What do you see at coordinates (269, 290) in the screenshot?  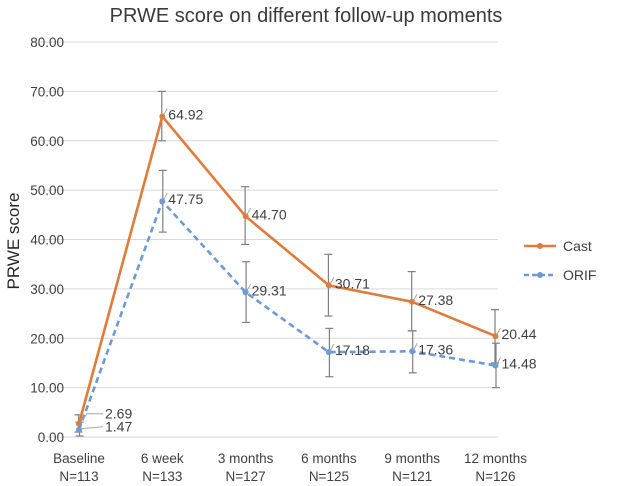 I see `data-label-orif: 29.31` at bounding box center [269, 290].